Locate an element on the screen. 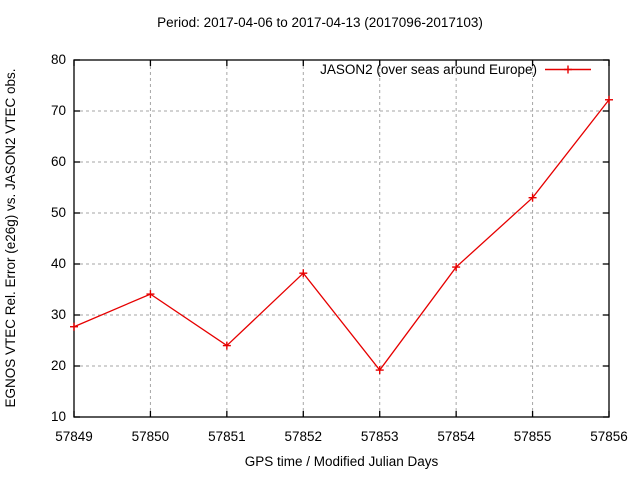  y-tick-label: 20 is located at coordinates (58, 365).